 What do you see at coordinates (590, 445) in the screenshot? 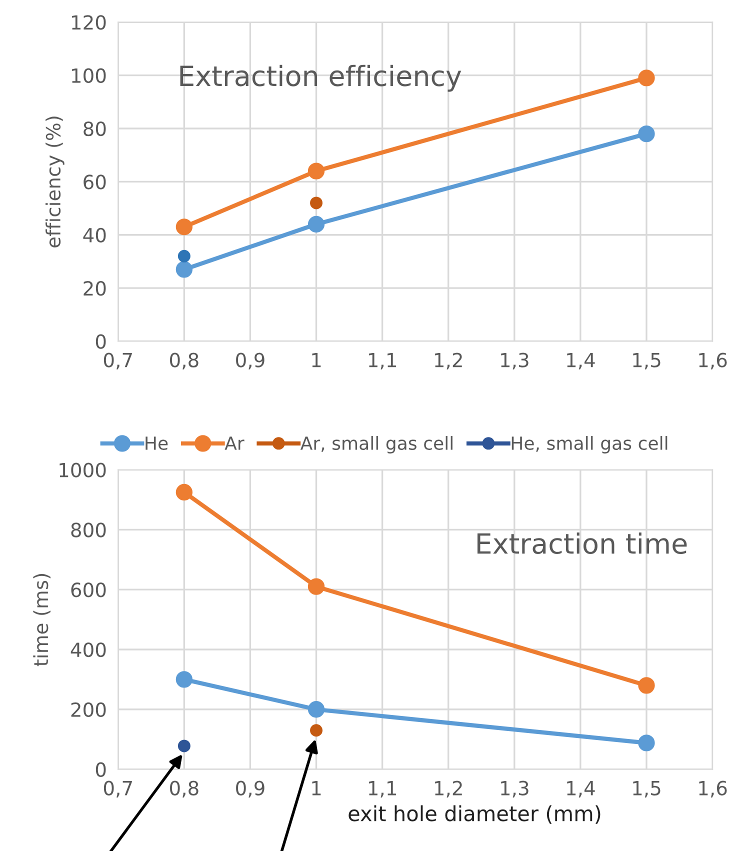
I see `legend-label: He, small gas cell` at bounding box center [590, 445].